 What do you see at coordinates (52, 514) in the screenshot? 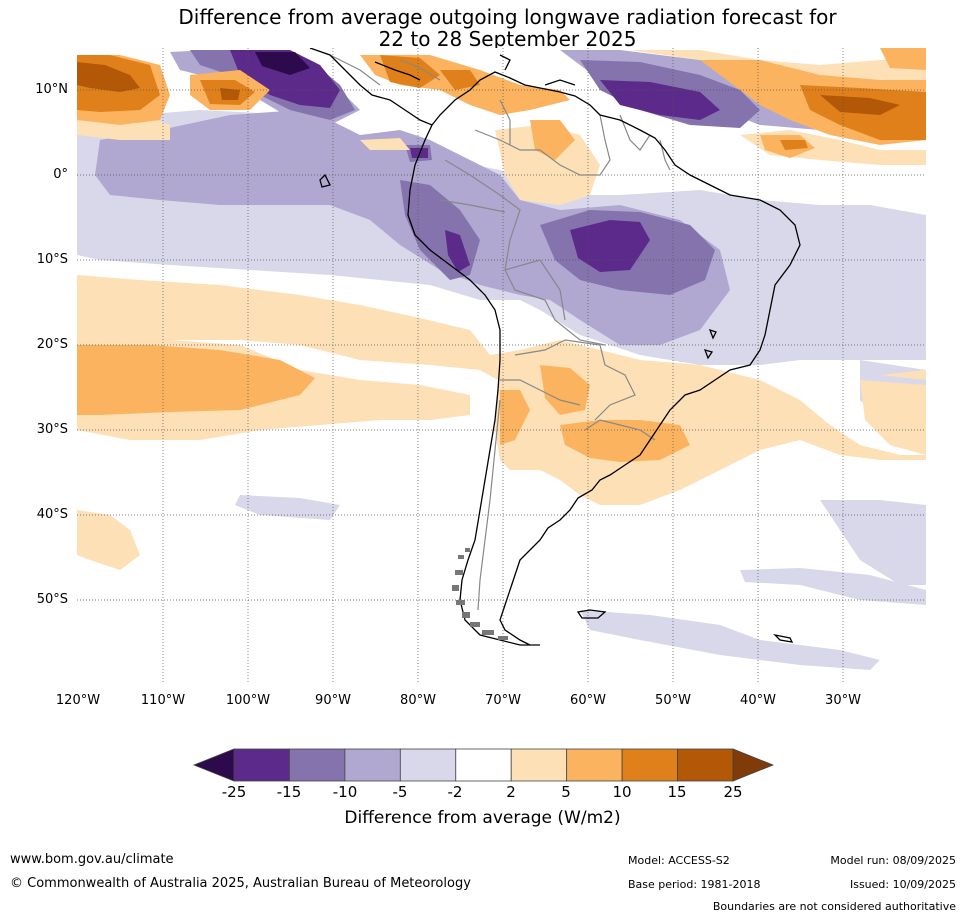
I see `lat-label-40s: 40°S` at bounding box center [52, 514].